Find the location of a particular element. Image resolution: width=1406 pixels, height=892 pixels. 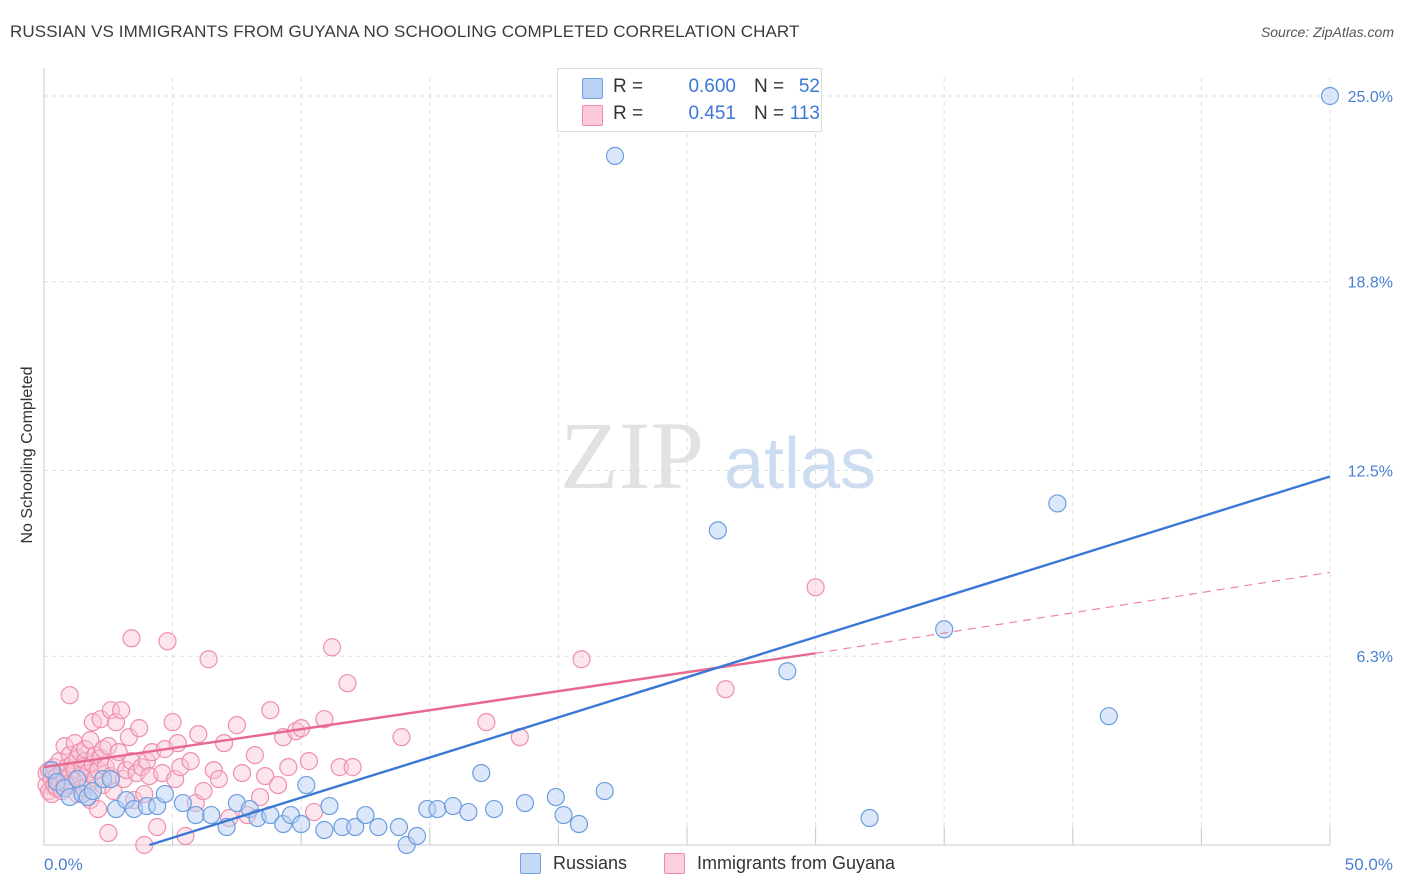

bottom-legend-swatch-blue is located at coordinates (530, 863).